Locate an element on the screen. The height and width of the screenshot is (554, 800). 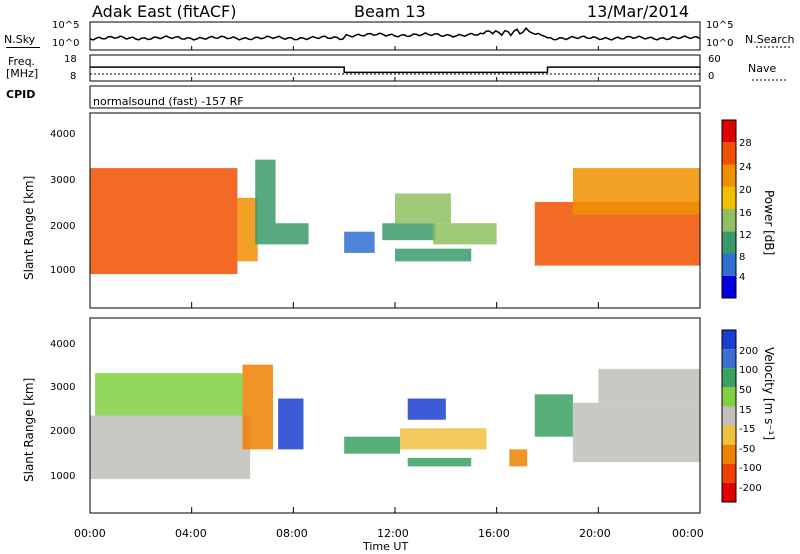
power-cbar-tick-24: 24 is located at coordinates (745, 167).